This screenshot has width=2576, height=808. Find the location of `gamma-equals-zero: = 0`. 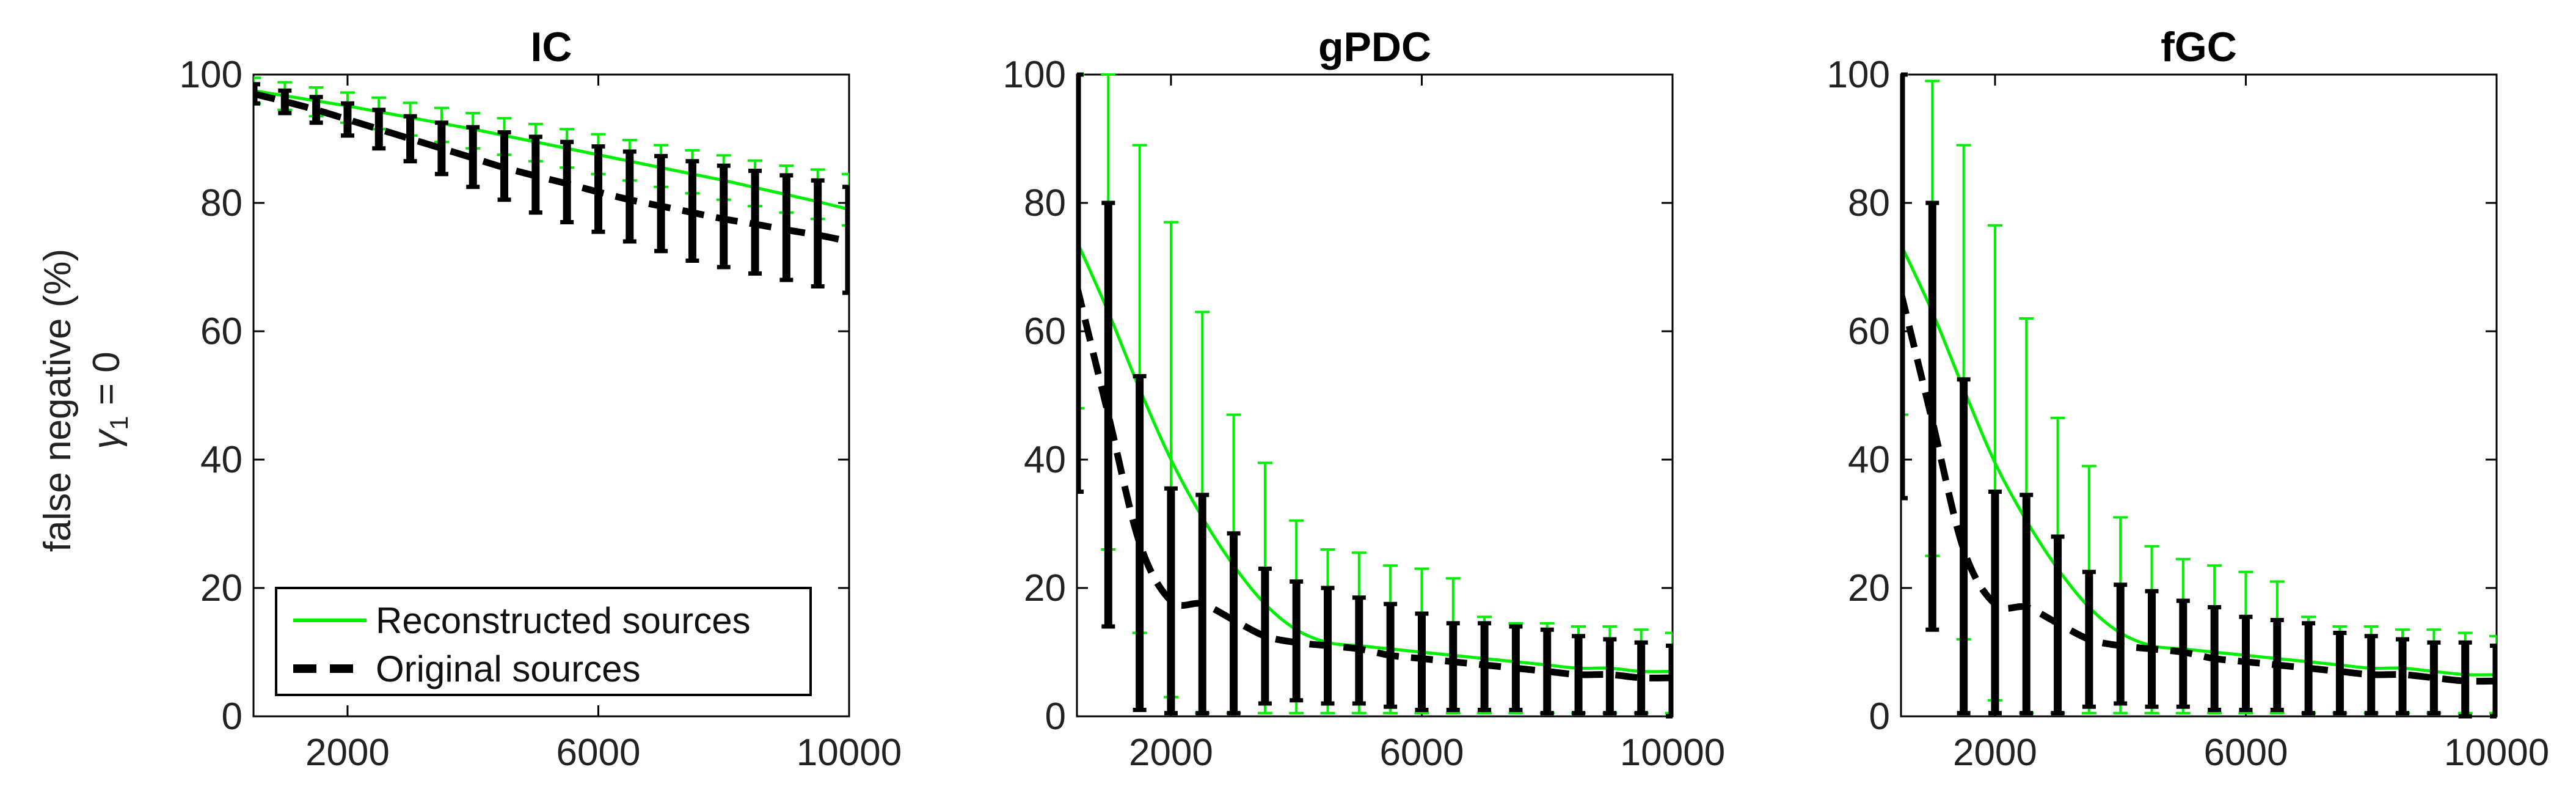

gamma-equals-zero: = 0 is located at coordinates (107, 383).